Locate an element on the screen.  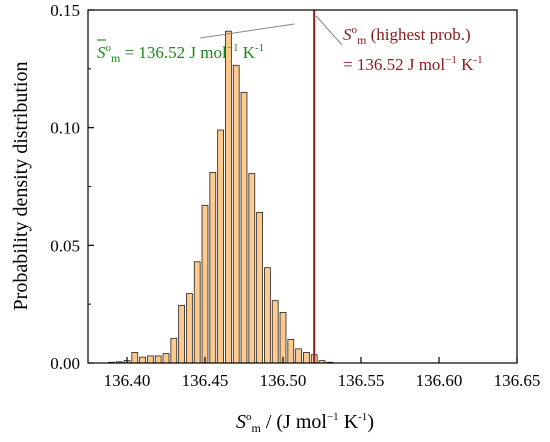
highest-annotation-m: m is located at coordinates (362, 40).